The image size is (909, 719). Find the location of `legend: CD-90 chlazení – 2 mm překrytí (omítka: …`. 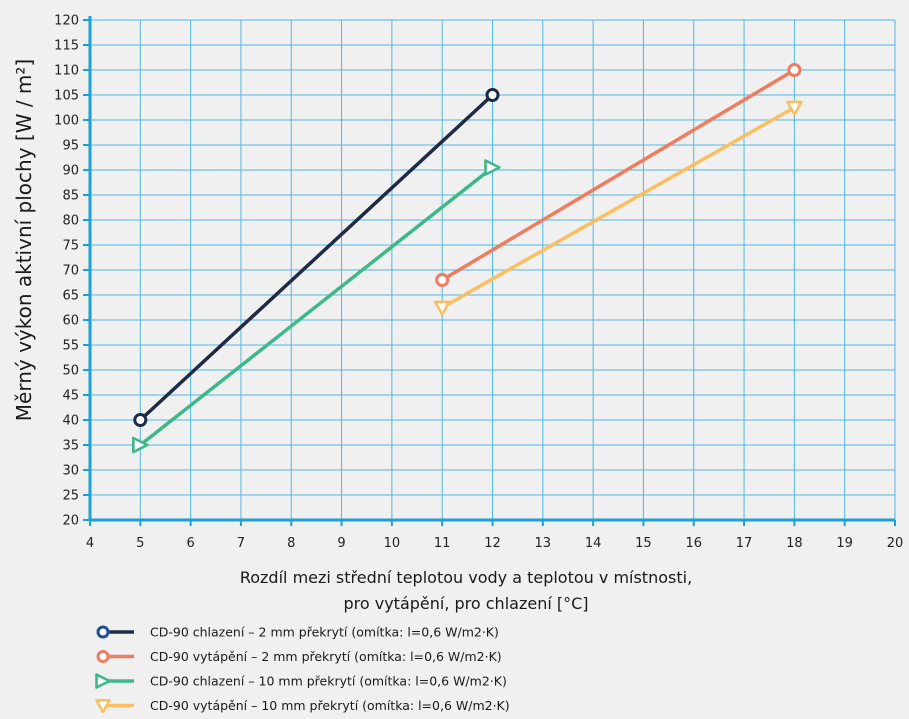

legend: CD-90 chlazení – 2 mm překrytí (omítka: … is located at coordinates (302, 669).